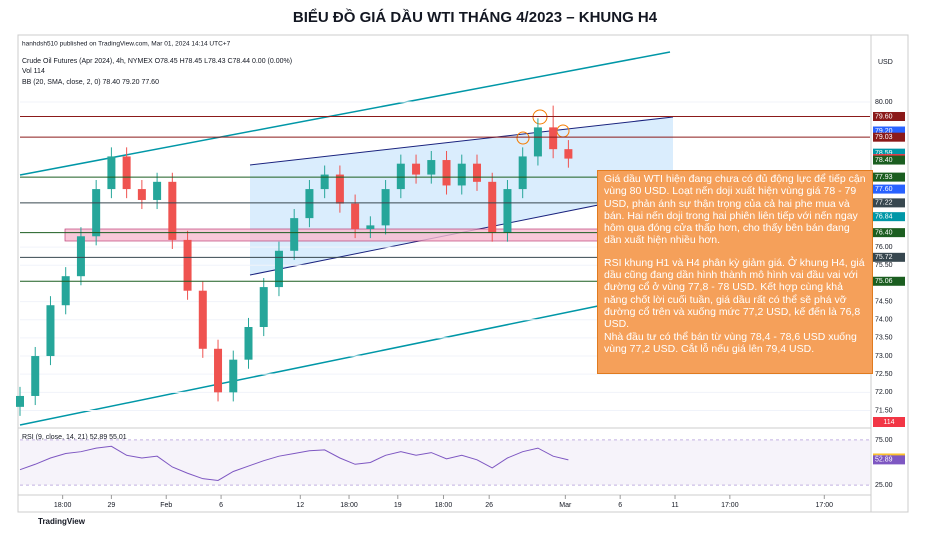 The image size is (951, 556). Describe the element at coordinates (885, 62) in the screenshot. I see `currency: USD` at that location.